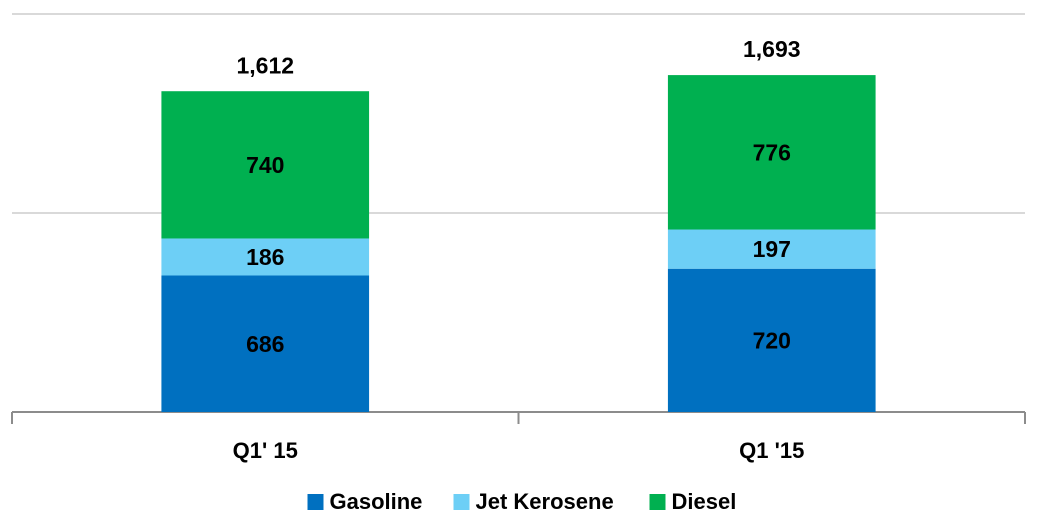 The height and width of the screenshot is (518, 1059). What do you see at coordinates (772, 49) in the screenshot?
I see `total-label: 1,693` at bounding box center [772, 49].